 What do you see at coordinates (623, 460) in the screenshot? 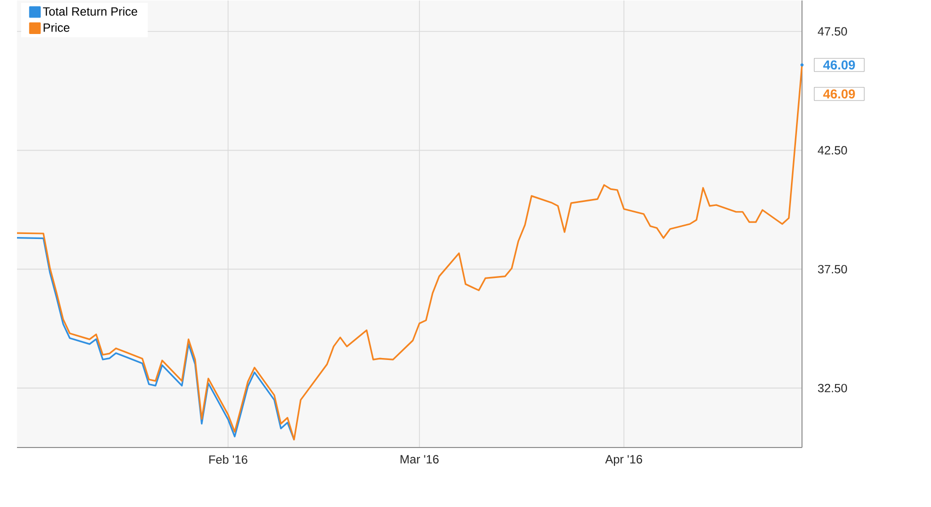
I see `x-tick-label: Apr '16` at bounding box center [623, 460].